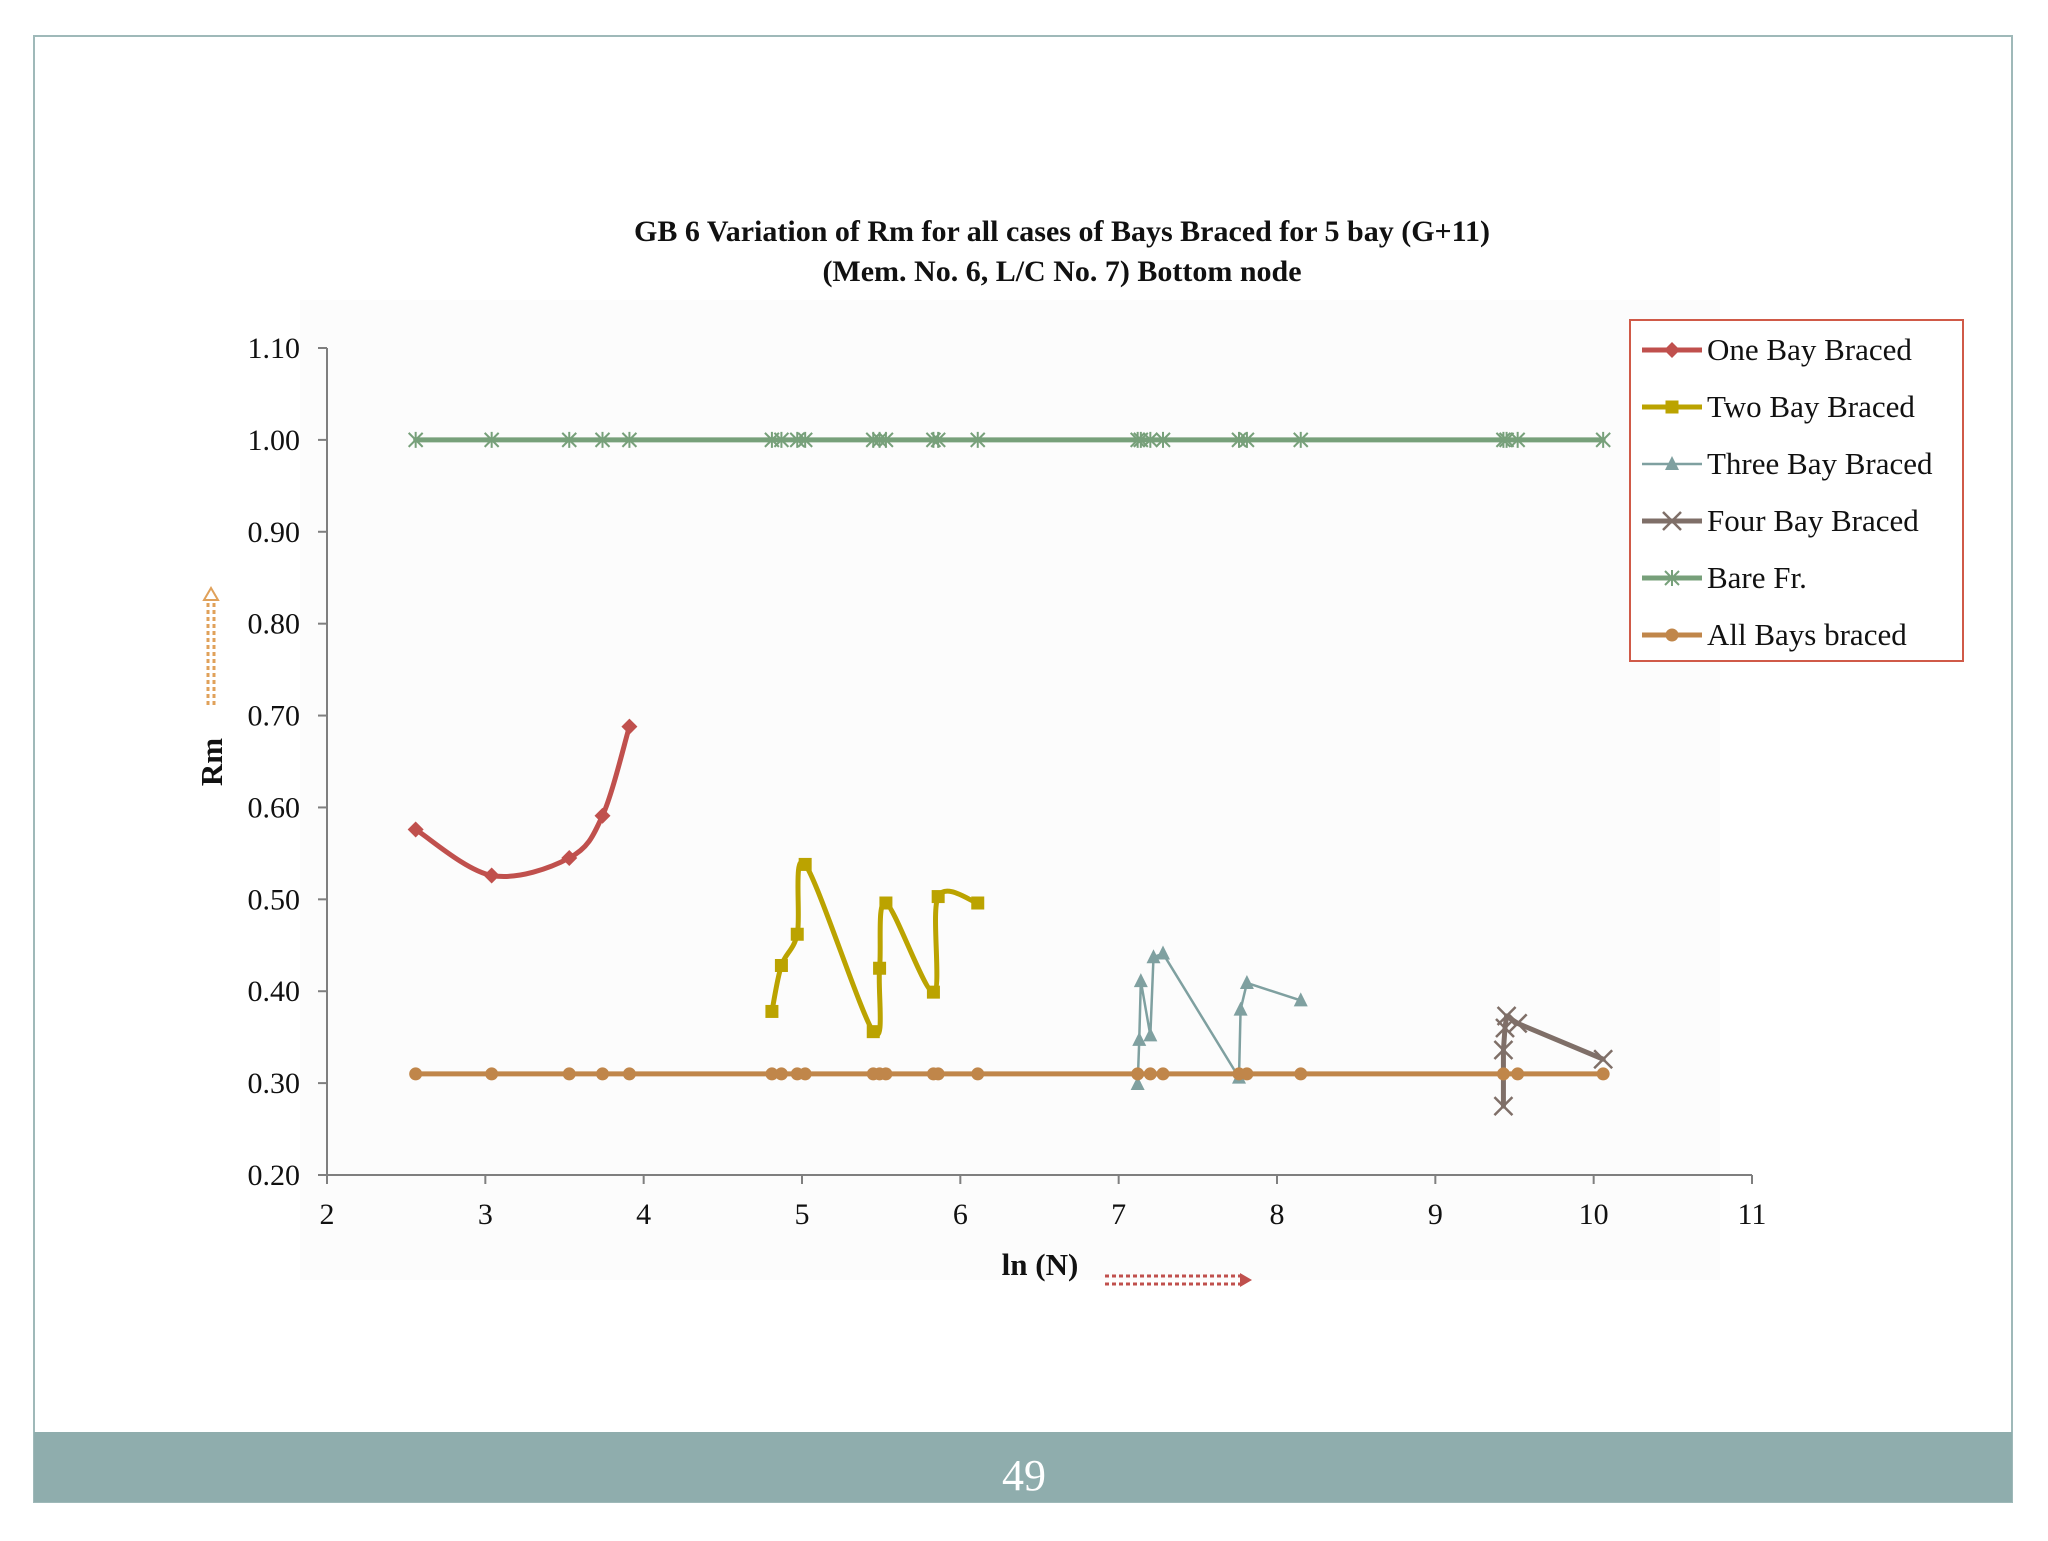 The width and height of the screenshot is (2048, 1541). I want to click on x-tick-label: 8, so click(1277, 1214).